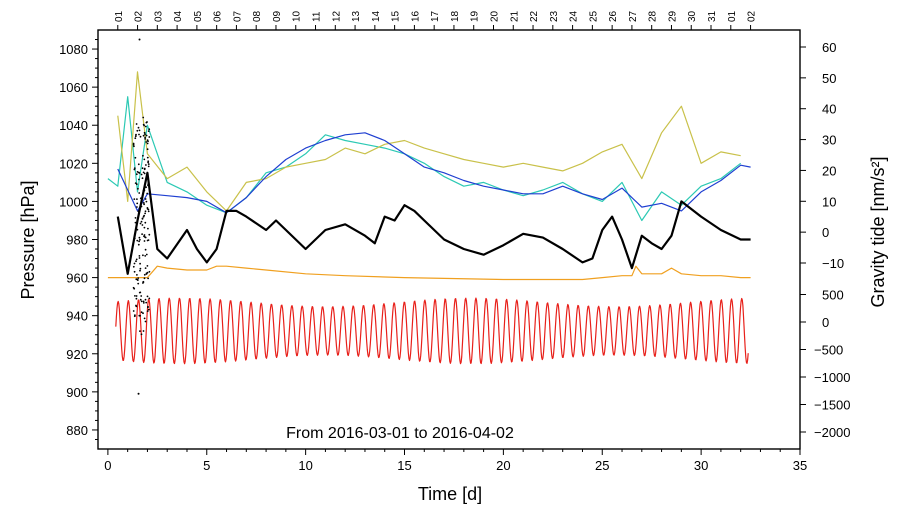 This screenshot has width=900, height=519. I want to click on y-right-upper-tick-label: 50, so click(829, 78).